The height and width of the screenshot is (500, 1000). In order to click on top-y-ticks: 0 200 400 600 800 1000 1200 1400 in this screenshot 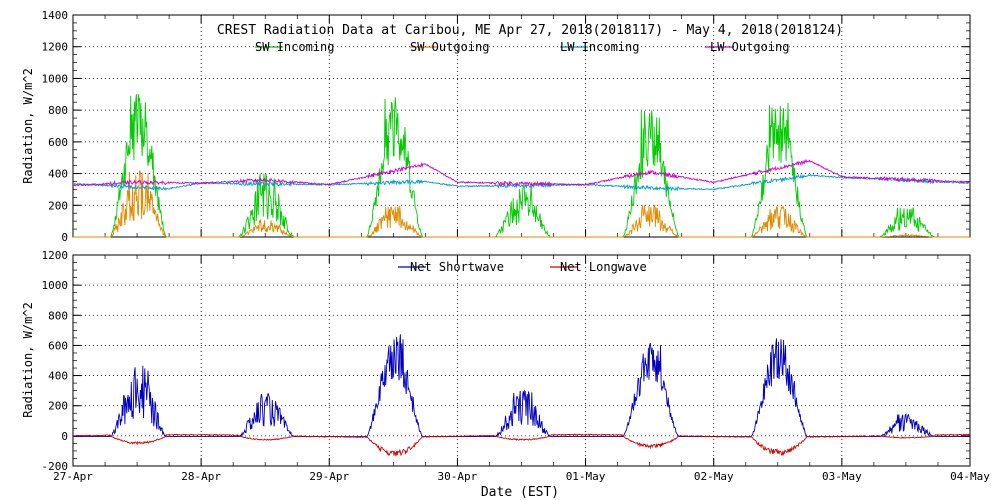, I will do `click(55, 126)`.